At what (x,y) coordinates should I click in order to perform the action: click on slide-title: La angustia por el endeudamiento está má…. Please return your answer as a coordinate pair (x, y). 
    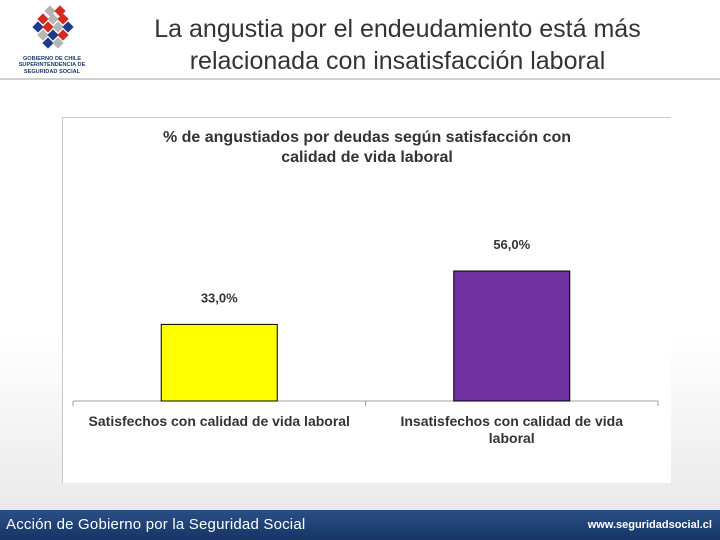
    Looking at the image, I should click on (397, 45).